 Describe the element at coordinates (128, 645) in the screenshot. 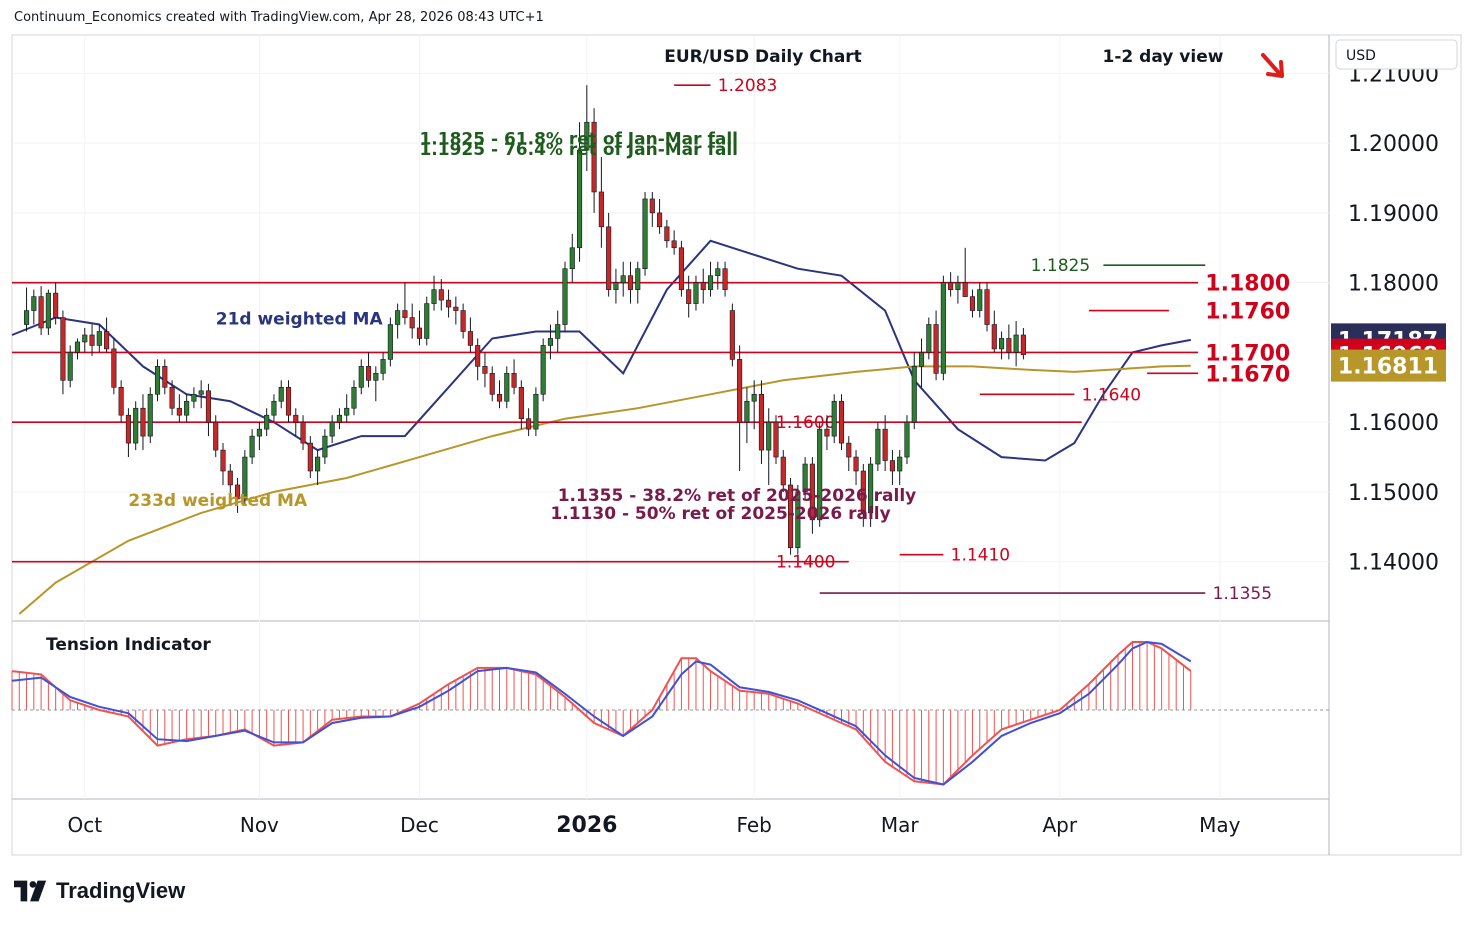

I see `indicator-title: Tension Indicator` at that location.